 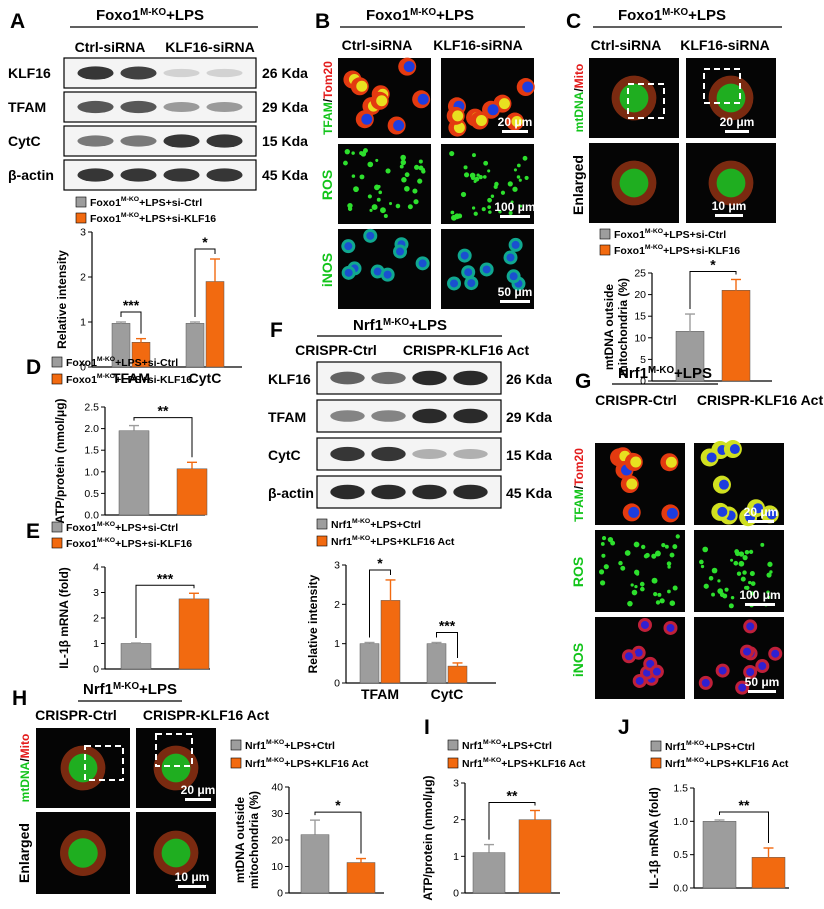 What do you see at coordinates (17, 21) in the screenshot?
I see `panel-label-a: A` at bounding box center [17, 21].